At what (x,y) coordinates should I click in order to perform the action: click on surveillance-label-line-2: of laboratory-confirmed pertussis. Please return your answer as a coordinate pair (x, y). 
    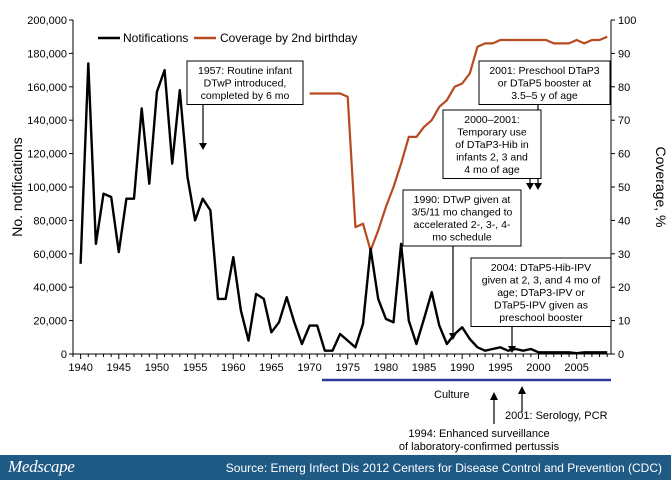
    Looking at the image, I should click on (479, 447).